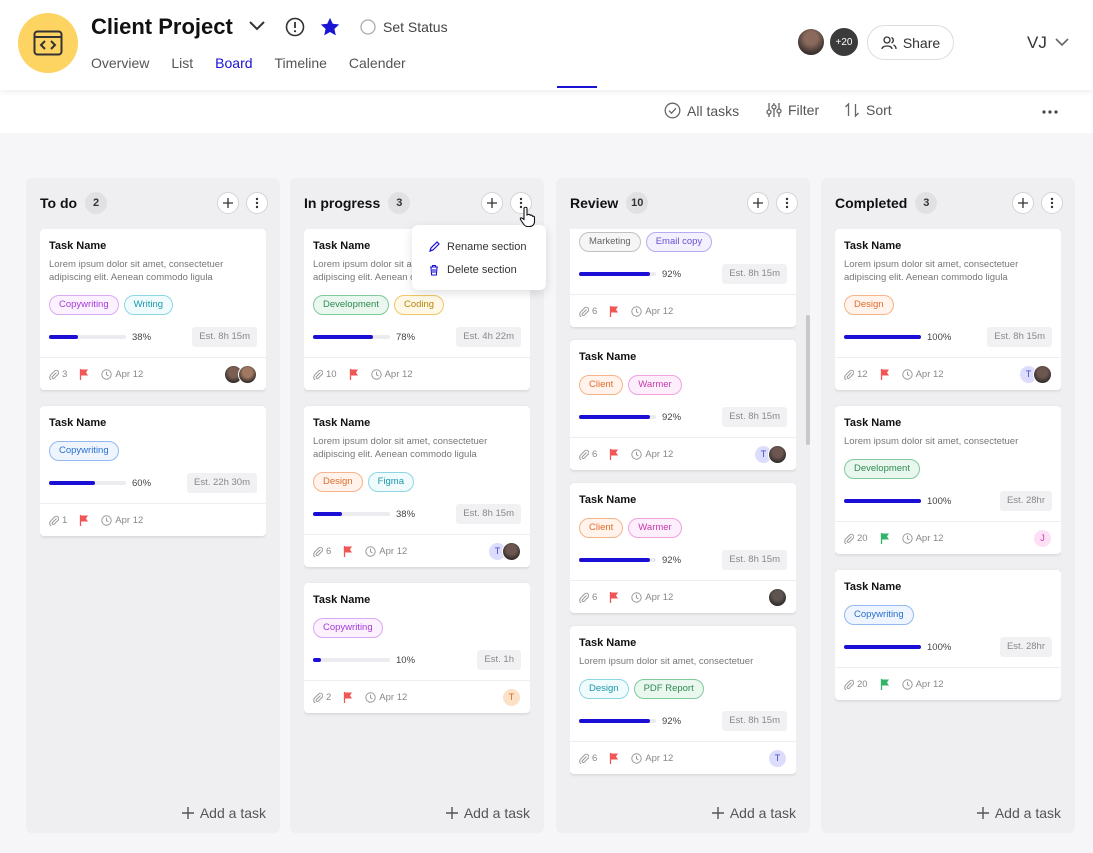 The height and width of the screenshot is (853, 1093). What do you see at coordinates (479, 246) in the screenshot?
I see `menu-item: Rename section` at bounding box center [479, 246].